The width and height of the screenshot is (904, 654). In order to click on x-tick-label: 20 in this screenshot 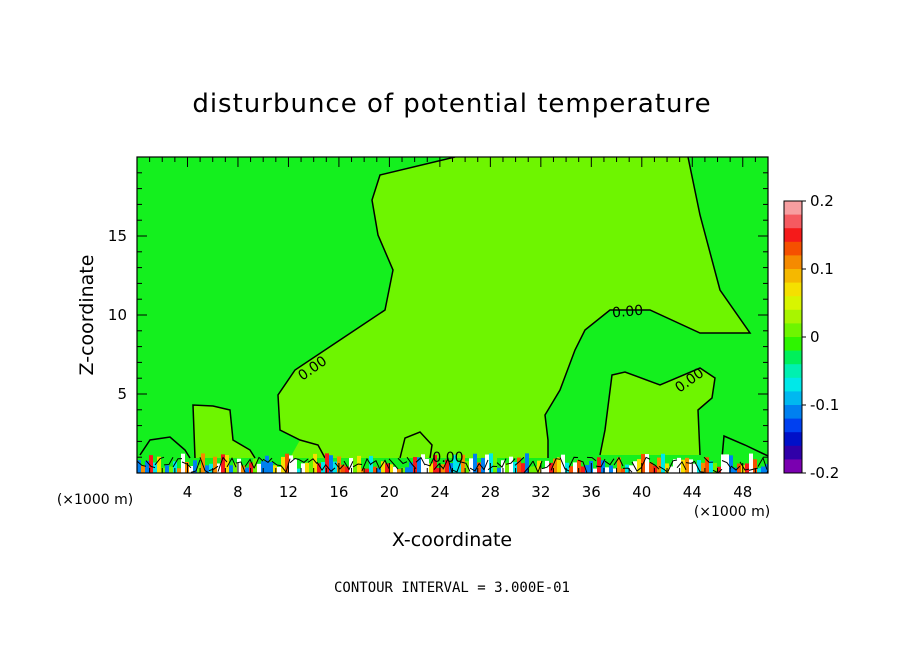, I will do `click(389, 492)`.